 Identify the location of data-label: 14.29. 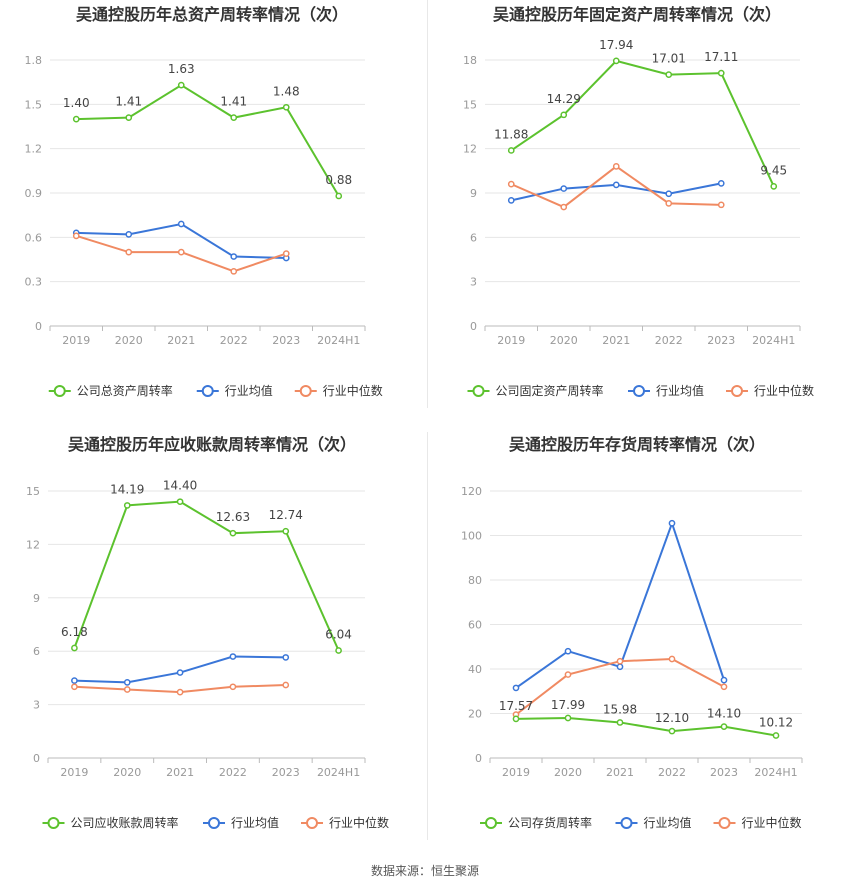
(564, 99).